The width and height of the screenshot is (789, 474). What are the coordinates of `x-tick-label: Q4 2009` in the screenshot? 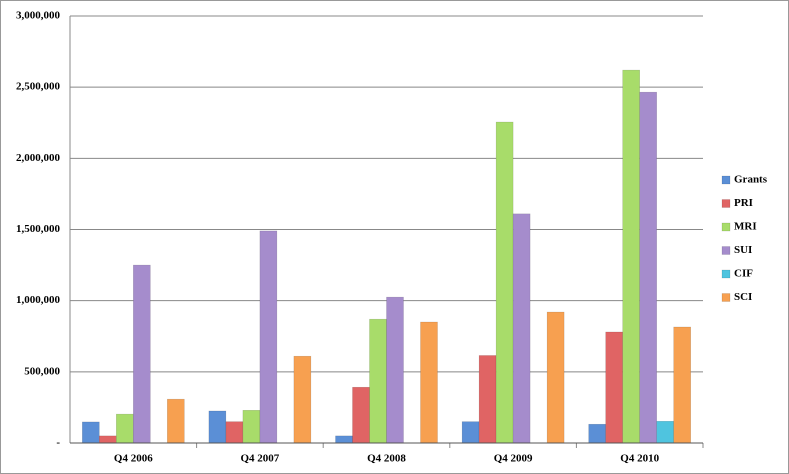 It's located at (513, 459).